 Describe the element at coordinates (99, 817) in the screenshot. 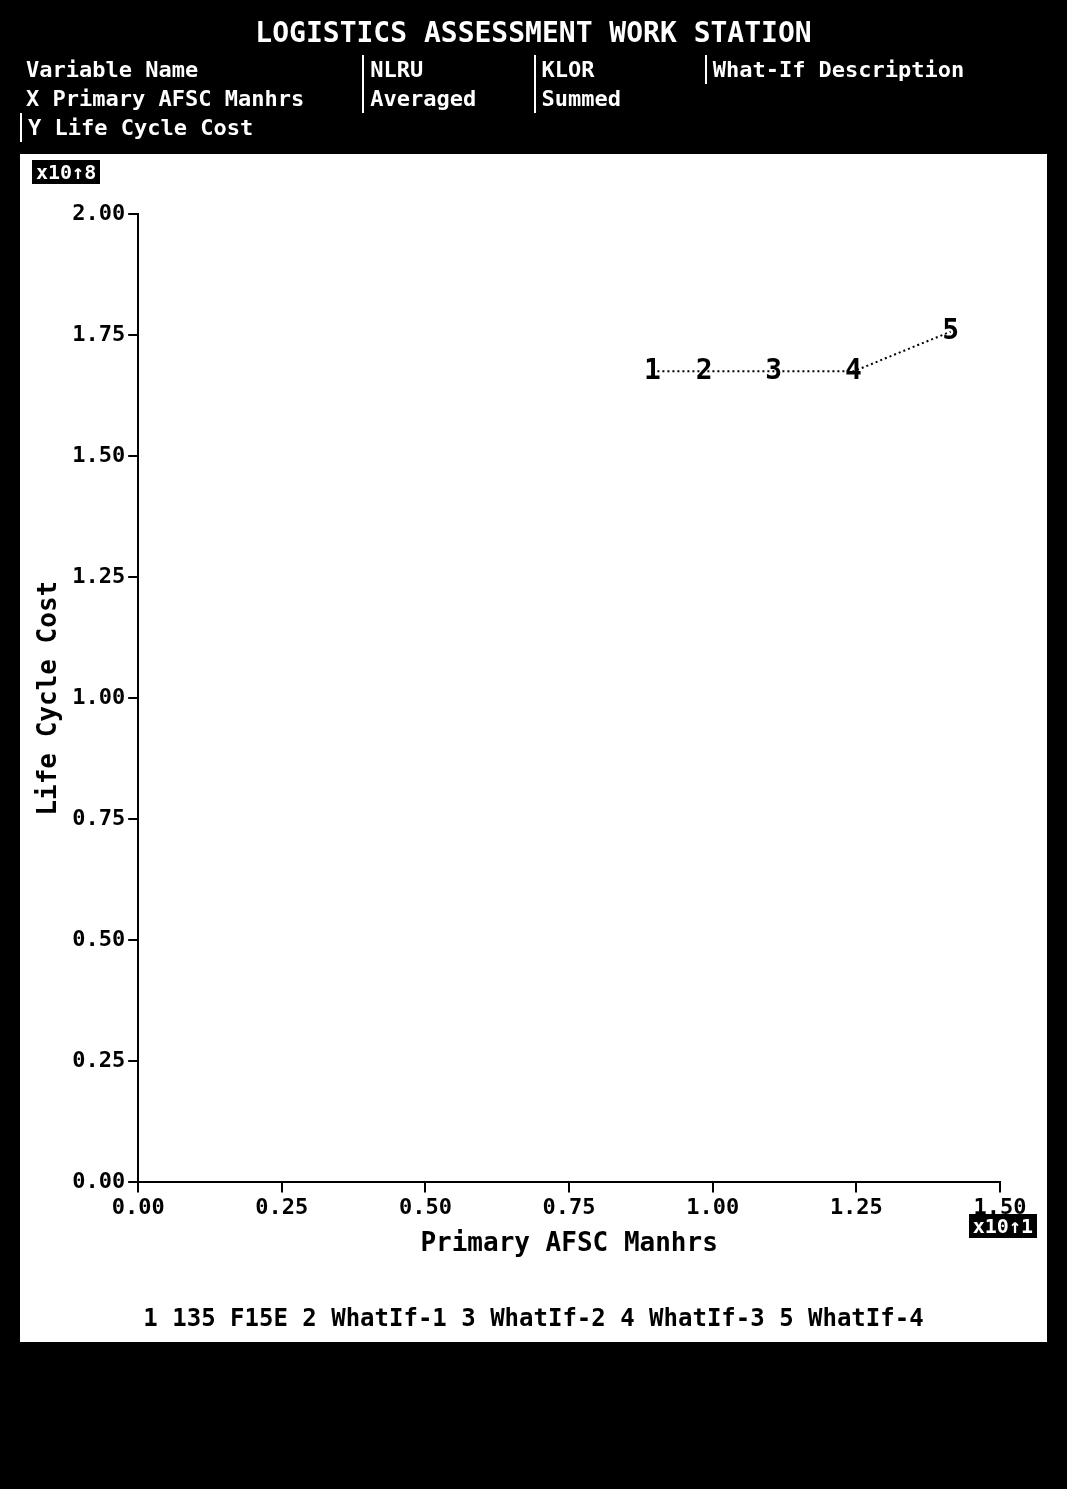

I see `y-tick-label: 0.75` at that location.